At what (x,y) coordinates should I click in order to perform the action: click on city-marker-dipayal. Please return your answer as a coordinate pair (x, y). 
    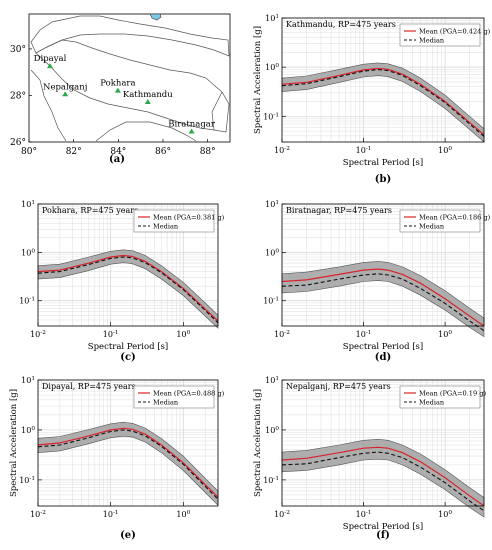
    Looking at the image, I should click on (49, 66).